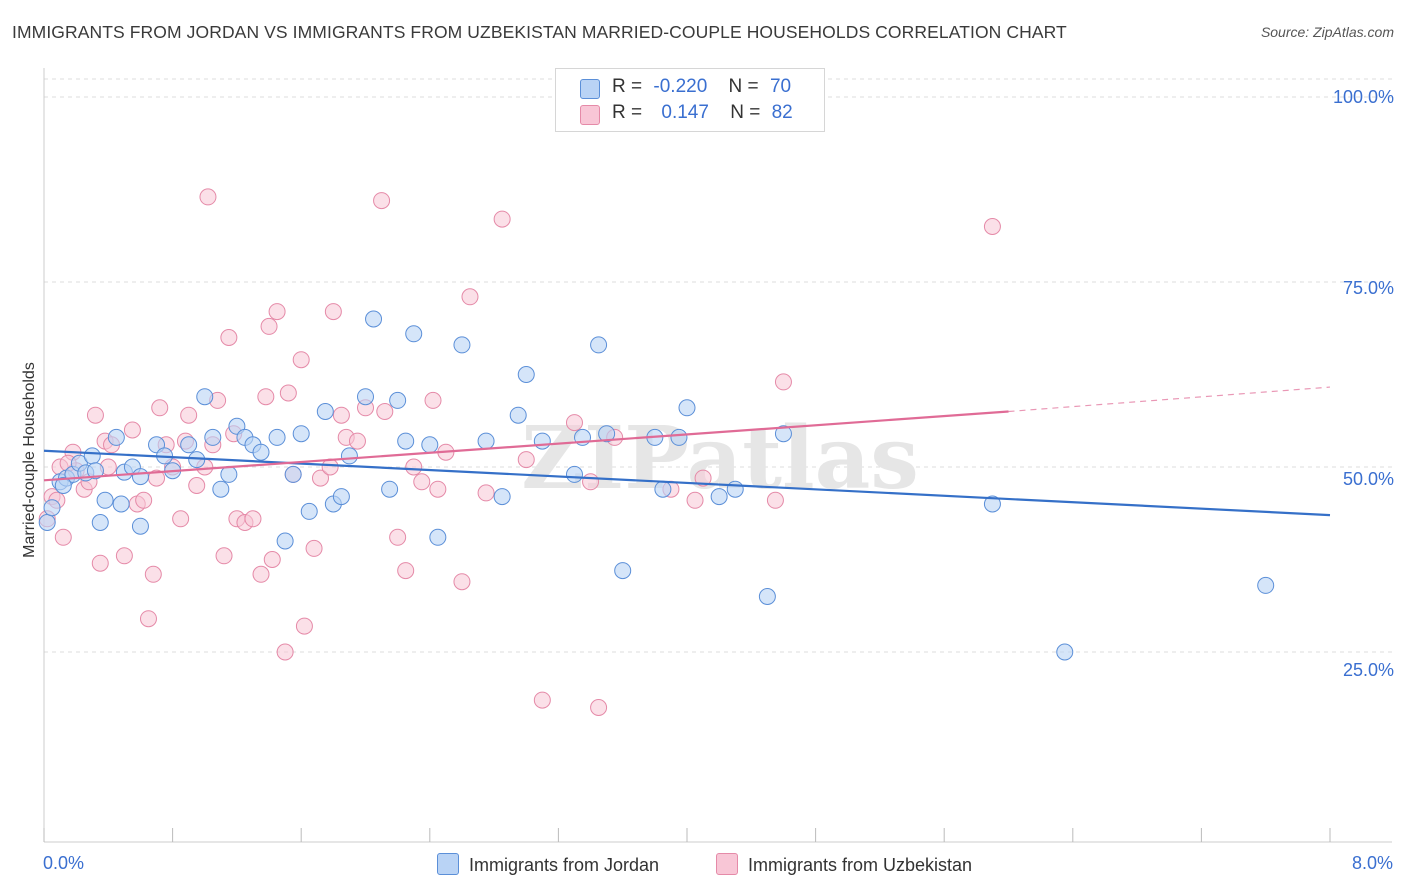 This screenshot has width=1406, height=892. What do you see at coordinates (590, 89) in the screenshot?
I see `jordan-swatch` at bounding box center [590, 89].